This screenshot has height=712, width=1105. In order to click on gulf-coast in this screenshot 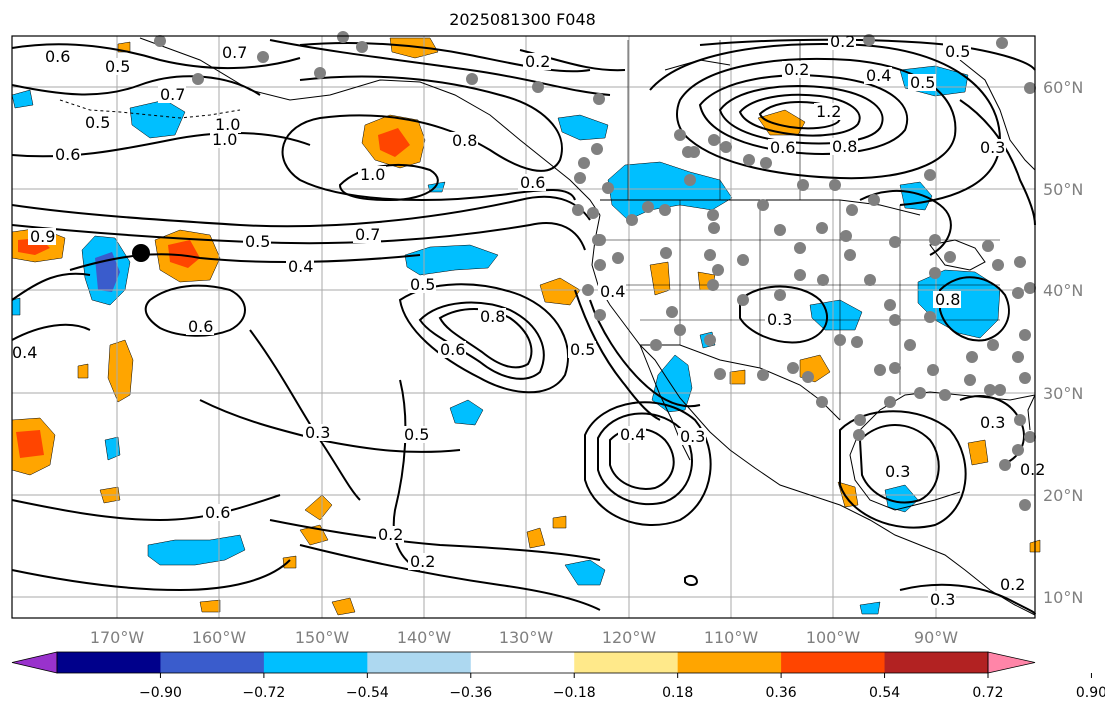, I will do `click(942, 451)`.